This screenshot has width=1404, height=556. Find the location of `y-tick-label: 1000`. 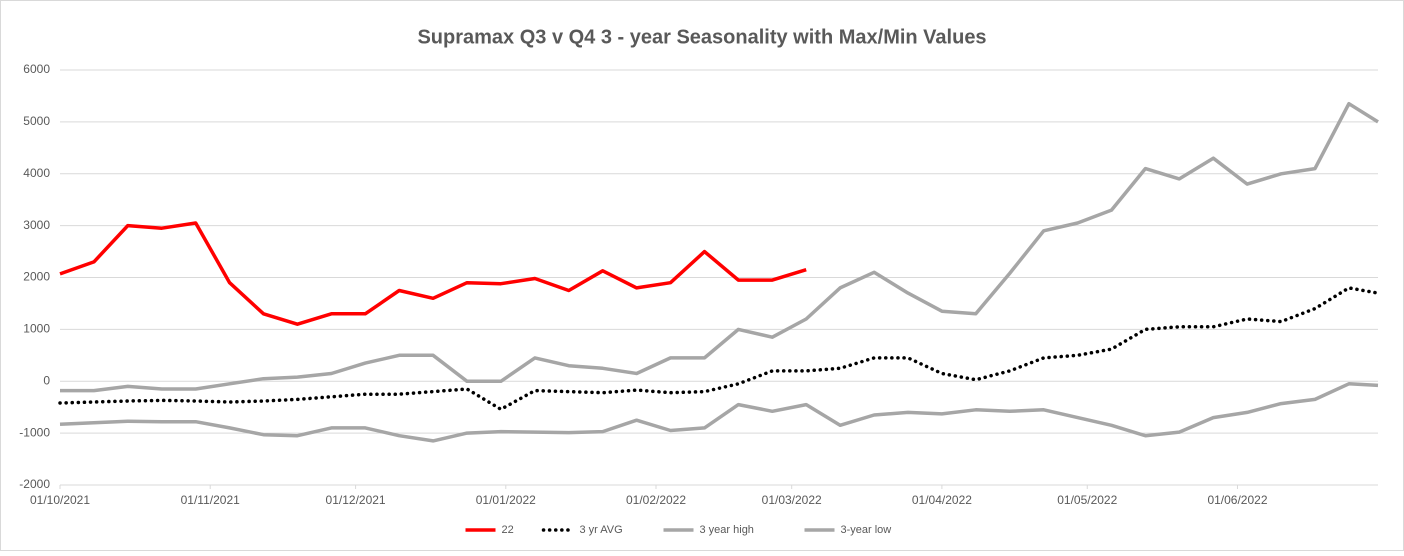

y-tick-label: 1000 is located at coordinates (36, 329).